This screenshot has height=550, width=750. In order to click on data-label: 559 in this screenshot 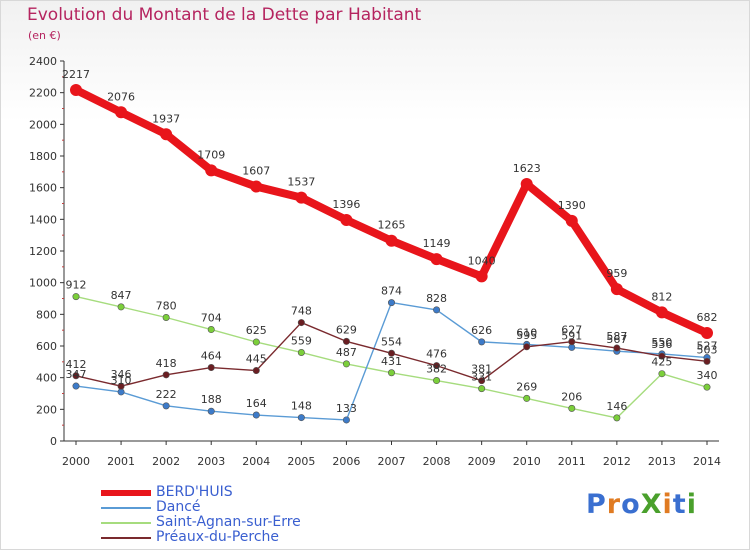, I will do `click(301, 340)`.